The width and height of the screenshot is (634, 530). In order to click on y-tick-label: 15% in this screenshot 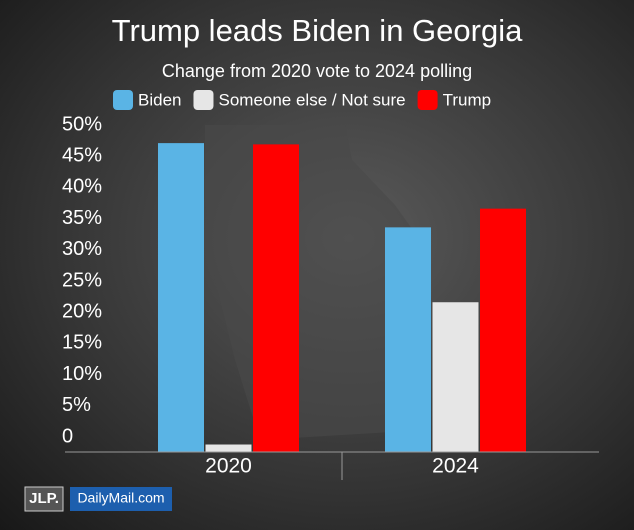, I will do `click(82, 343)`.